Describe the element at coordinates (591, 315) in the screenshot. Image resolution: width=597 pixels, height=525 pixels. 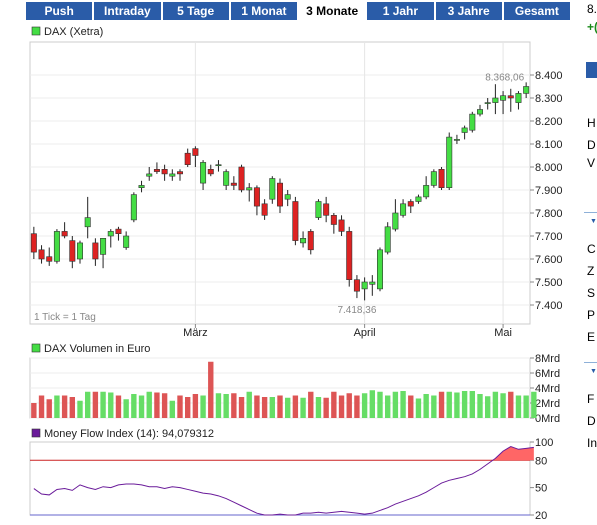
I see `right-text-8: P` at that location.